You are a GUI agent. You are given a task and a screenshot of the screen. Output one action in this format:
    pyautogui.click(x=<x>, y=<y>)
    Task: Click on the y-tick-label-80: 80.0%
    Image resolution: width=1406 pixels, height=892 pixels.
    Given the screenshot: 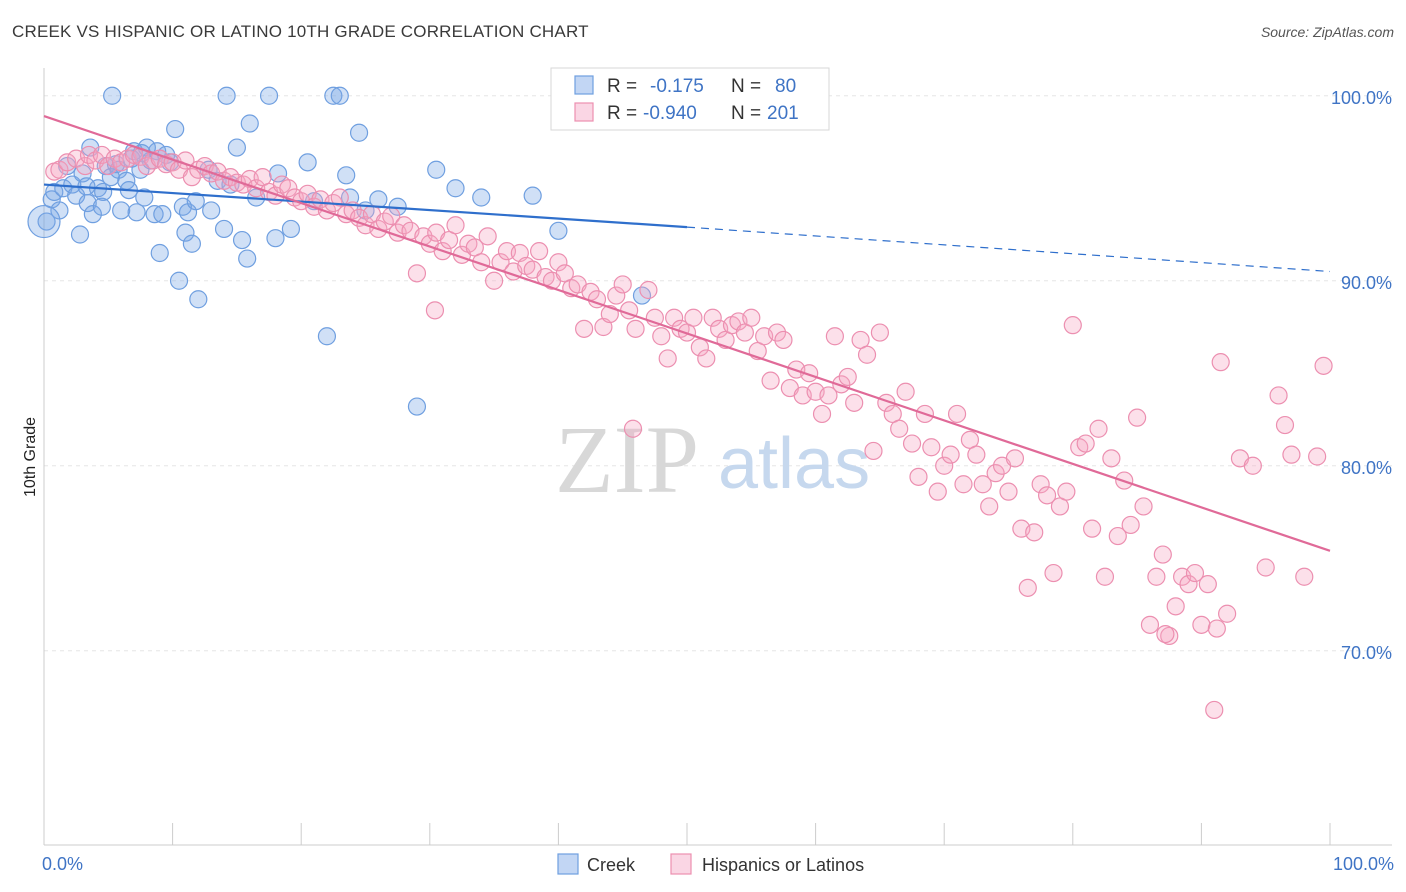 What is the action you would take?
    pyautogui.click(x=1366, y=468)
    